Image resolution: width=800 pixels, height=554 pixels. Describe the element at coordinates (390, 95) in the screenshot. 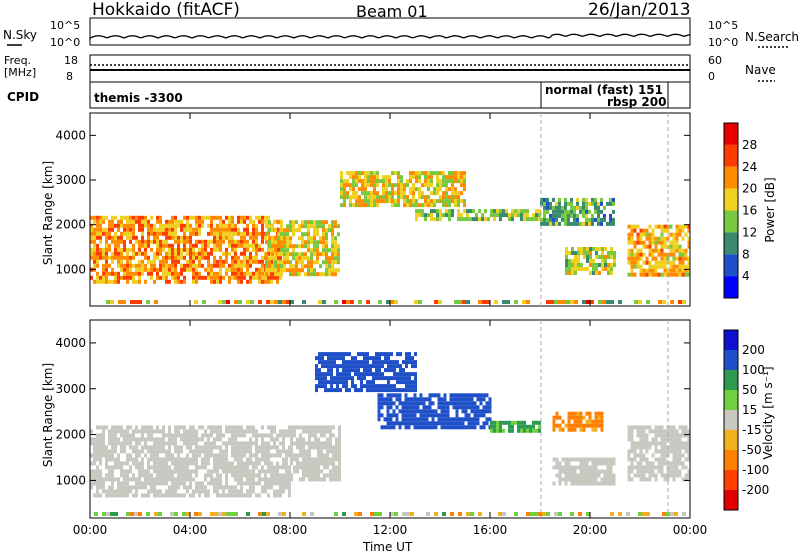

I see `cpid-panel-frame` at that location.